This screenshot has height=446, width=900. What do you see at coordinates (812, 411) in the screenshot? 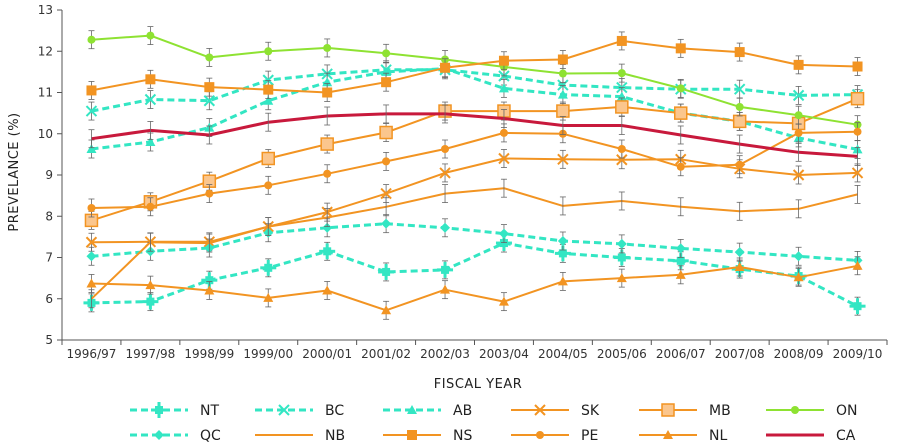
I see `legend-item-on: ON` at bounding box center [812, 411].